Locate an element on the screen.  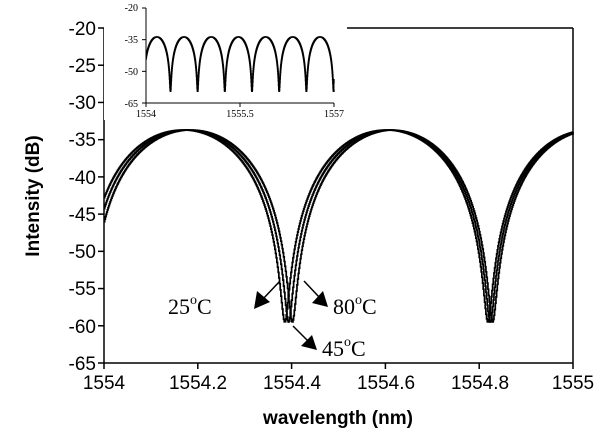
annotation-80c-arrowhead is located at coordinates (320, 299).